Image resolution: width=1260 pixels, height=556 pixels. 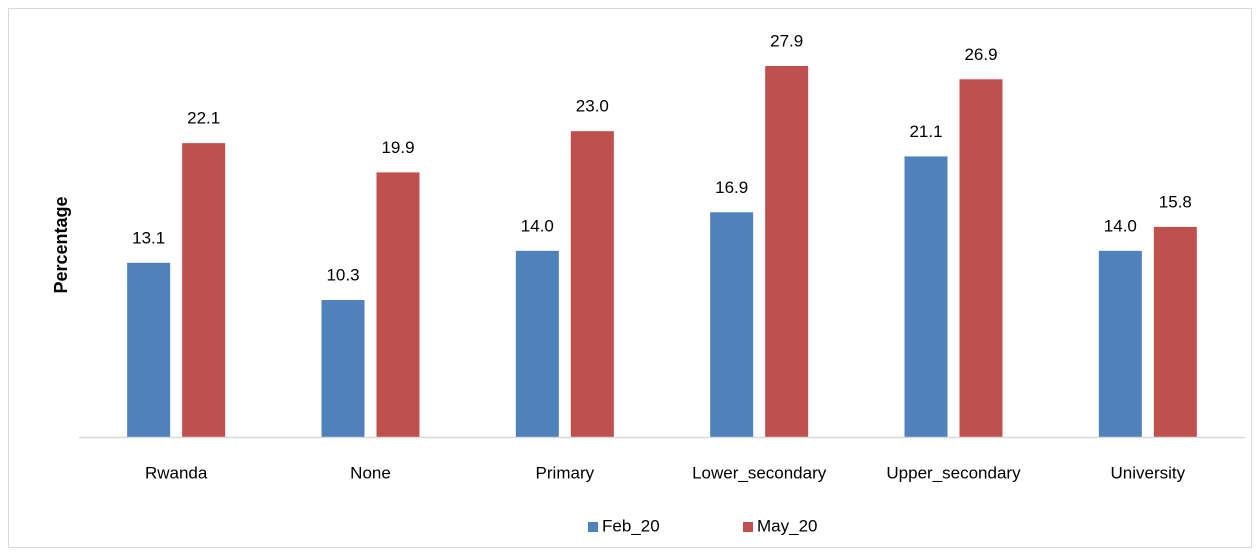 I want to click on x-tick-label: Primary, so click(x=565, y=472).